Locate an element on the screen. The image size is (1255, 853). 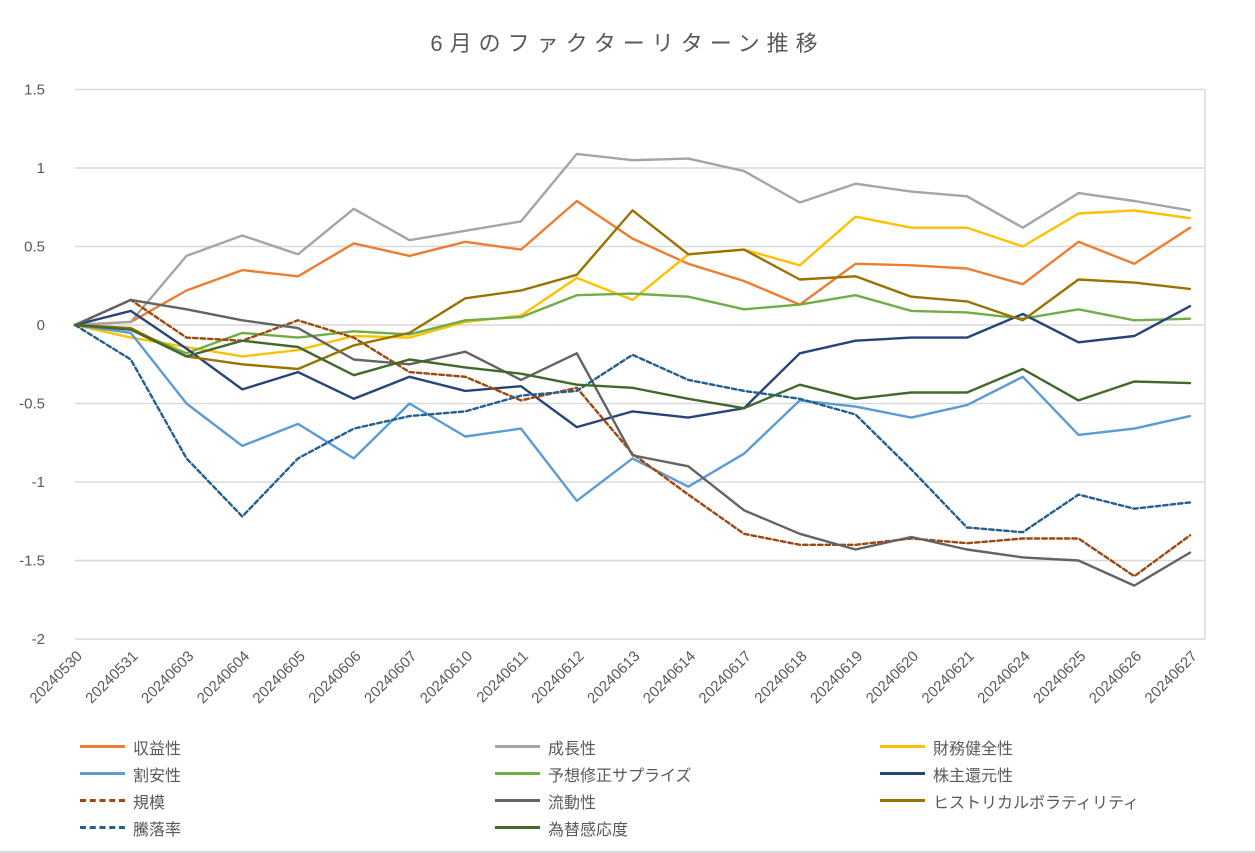
y-axis-tick-label: 0.5 is located at coordinates (34, 247).